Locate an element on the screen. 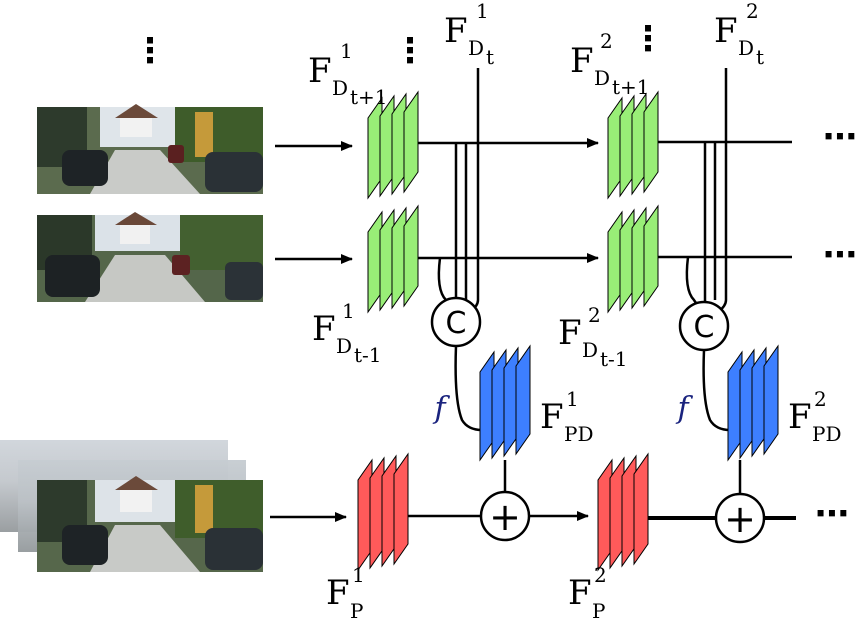 The height and width of the screenshot is (623, 868). add-label-1: + is located at coordinates (505, 517).